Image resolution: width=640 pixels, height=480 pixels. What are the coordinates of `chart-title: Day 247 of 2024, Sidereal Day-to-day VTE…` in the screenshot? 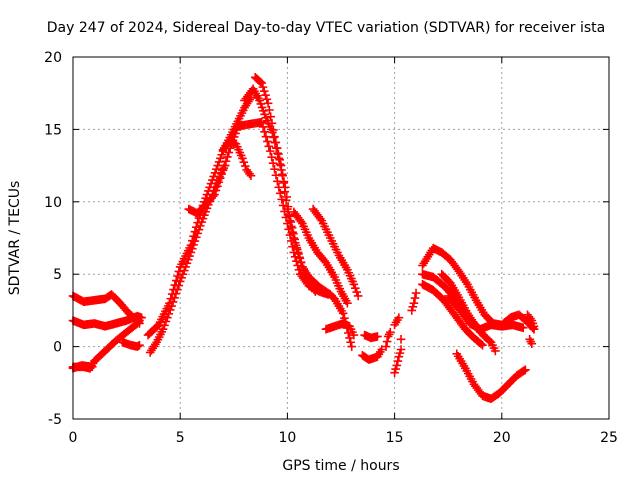 It's located at (326, 28).